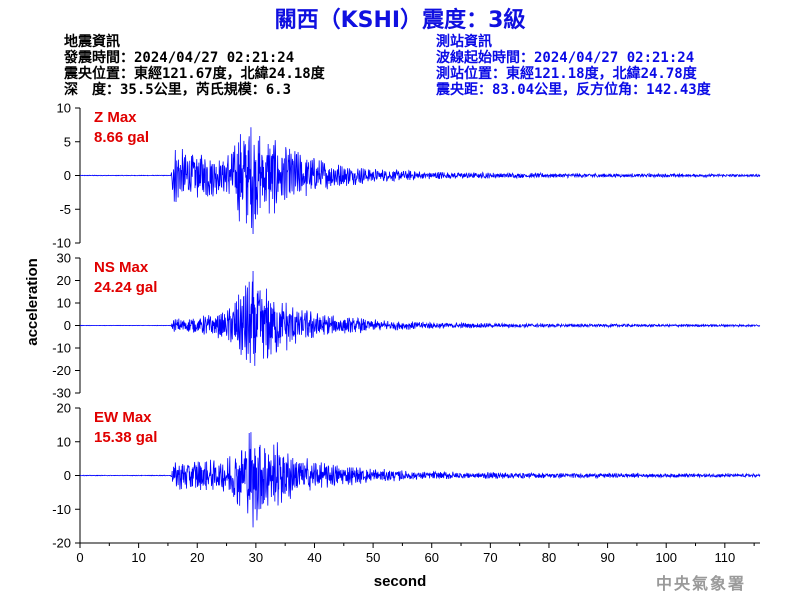 This screenshot has height=600, width=800. I want to click on x-tick-label: 10, so click(138, 557).